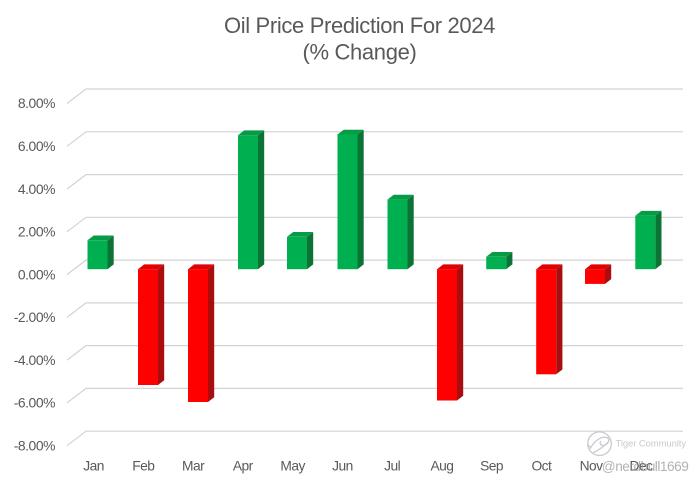  Describe the element at coordinates (492, 465) in the screenshot. I see `svg-text: Sep` at that location.